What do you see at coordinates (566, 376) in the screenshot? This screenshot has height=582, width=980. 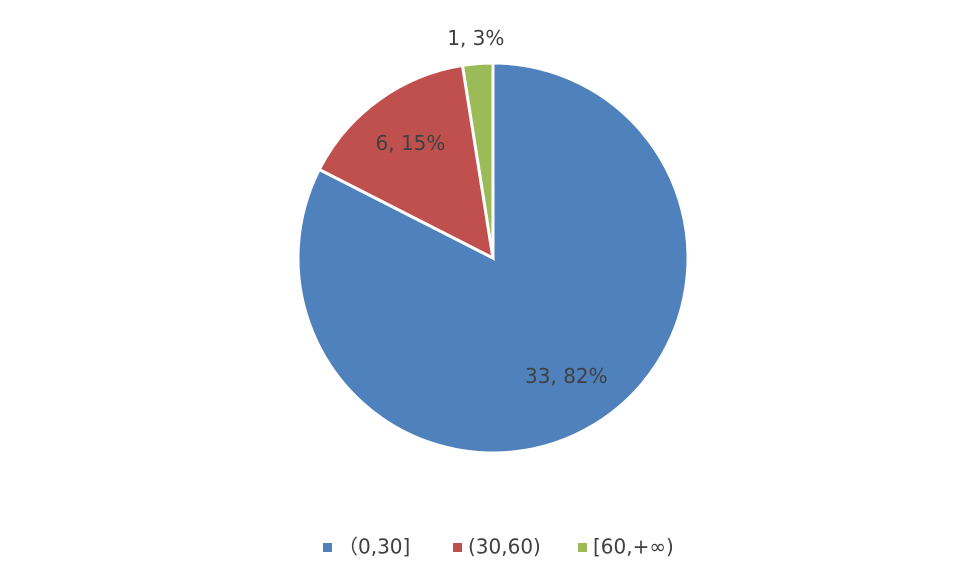 I see `data-label: 33, 82%` at bounding box center [566, 376].